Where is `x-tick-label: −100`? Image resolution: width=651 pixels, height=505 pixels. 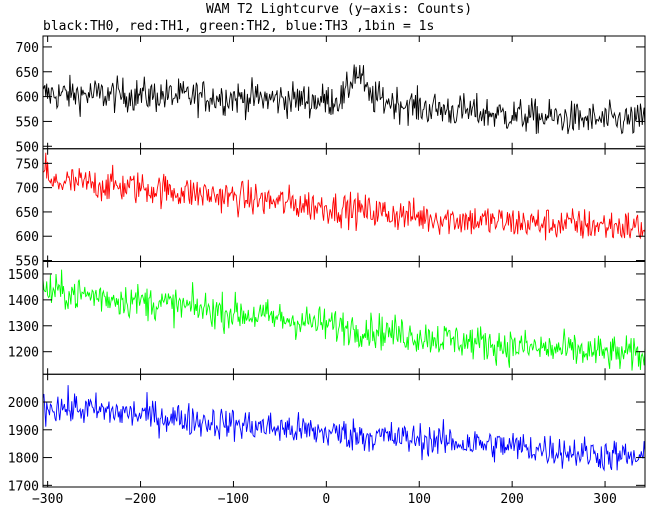 x-tick-label: −100 is located at coordinates (233, 498).